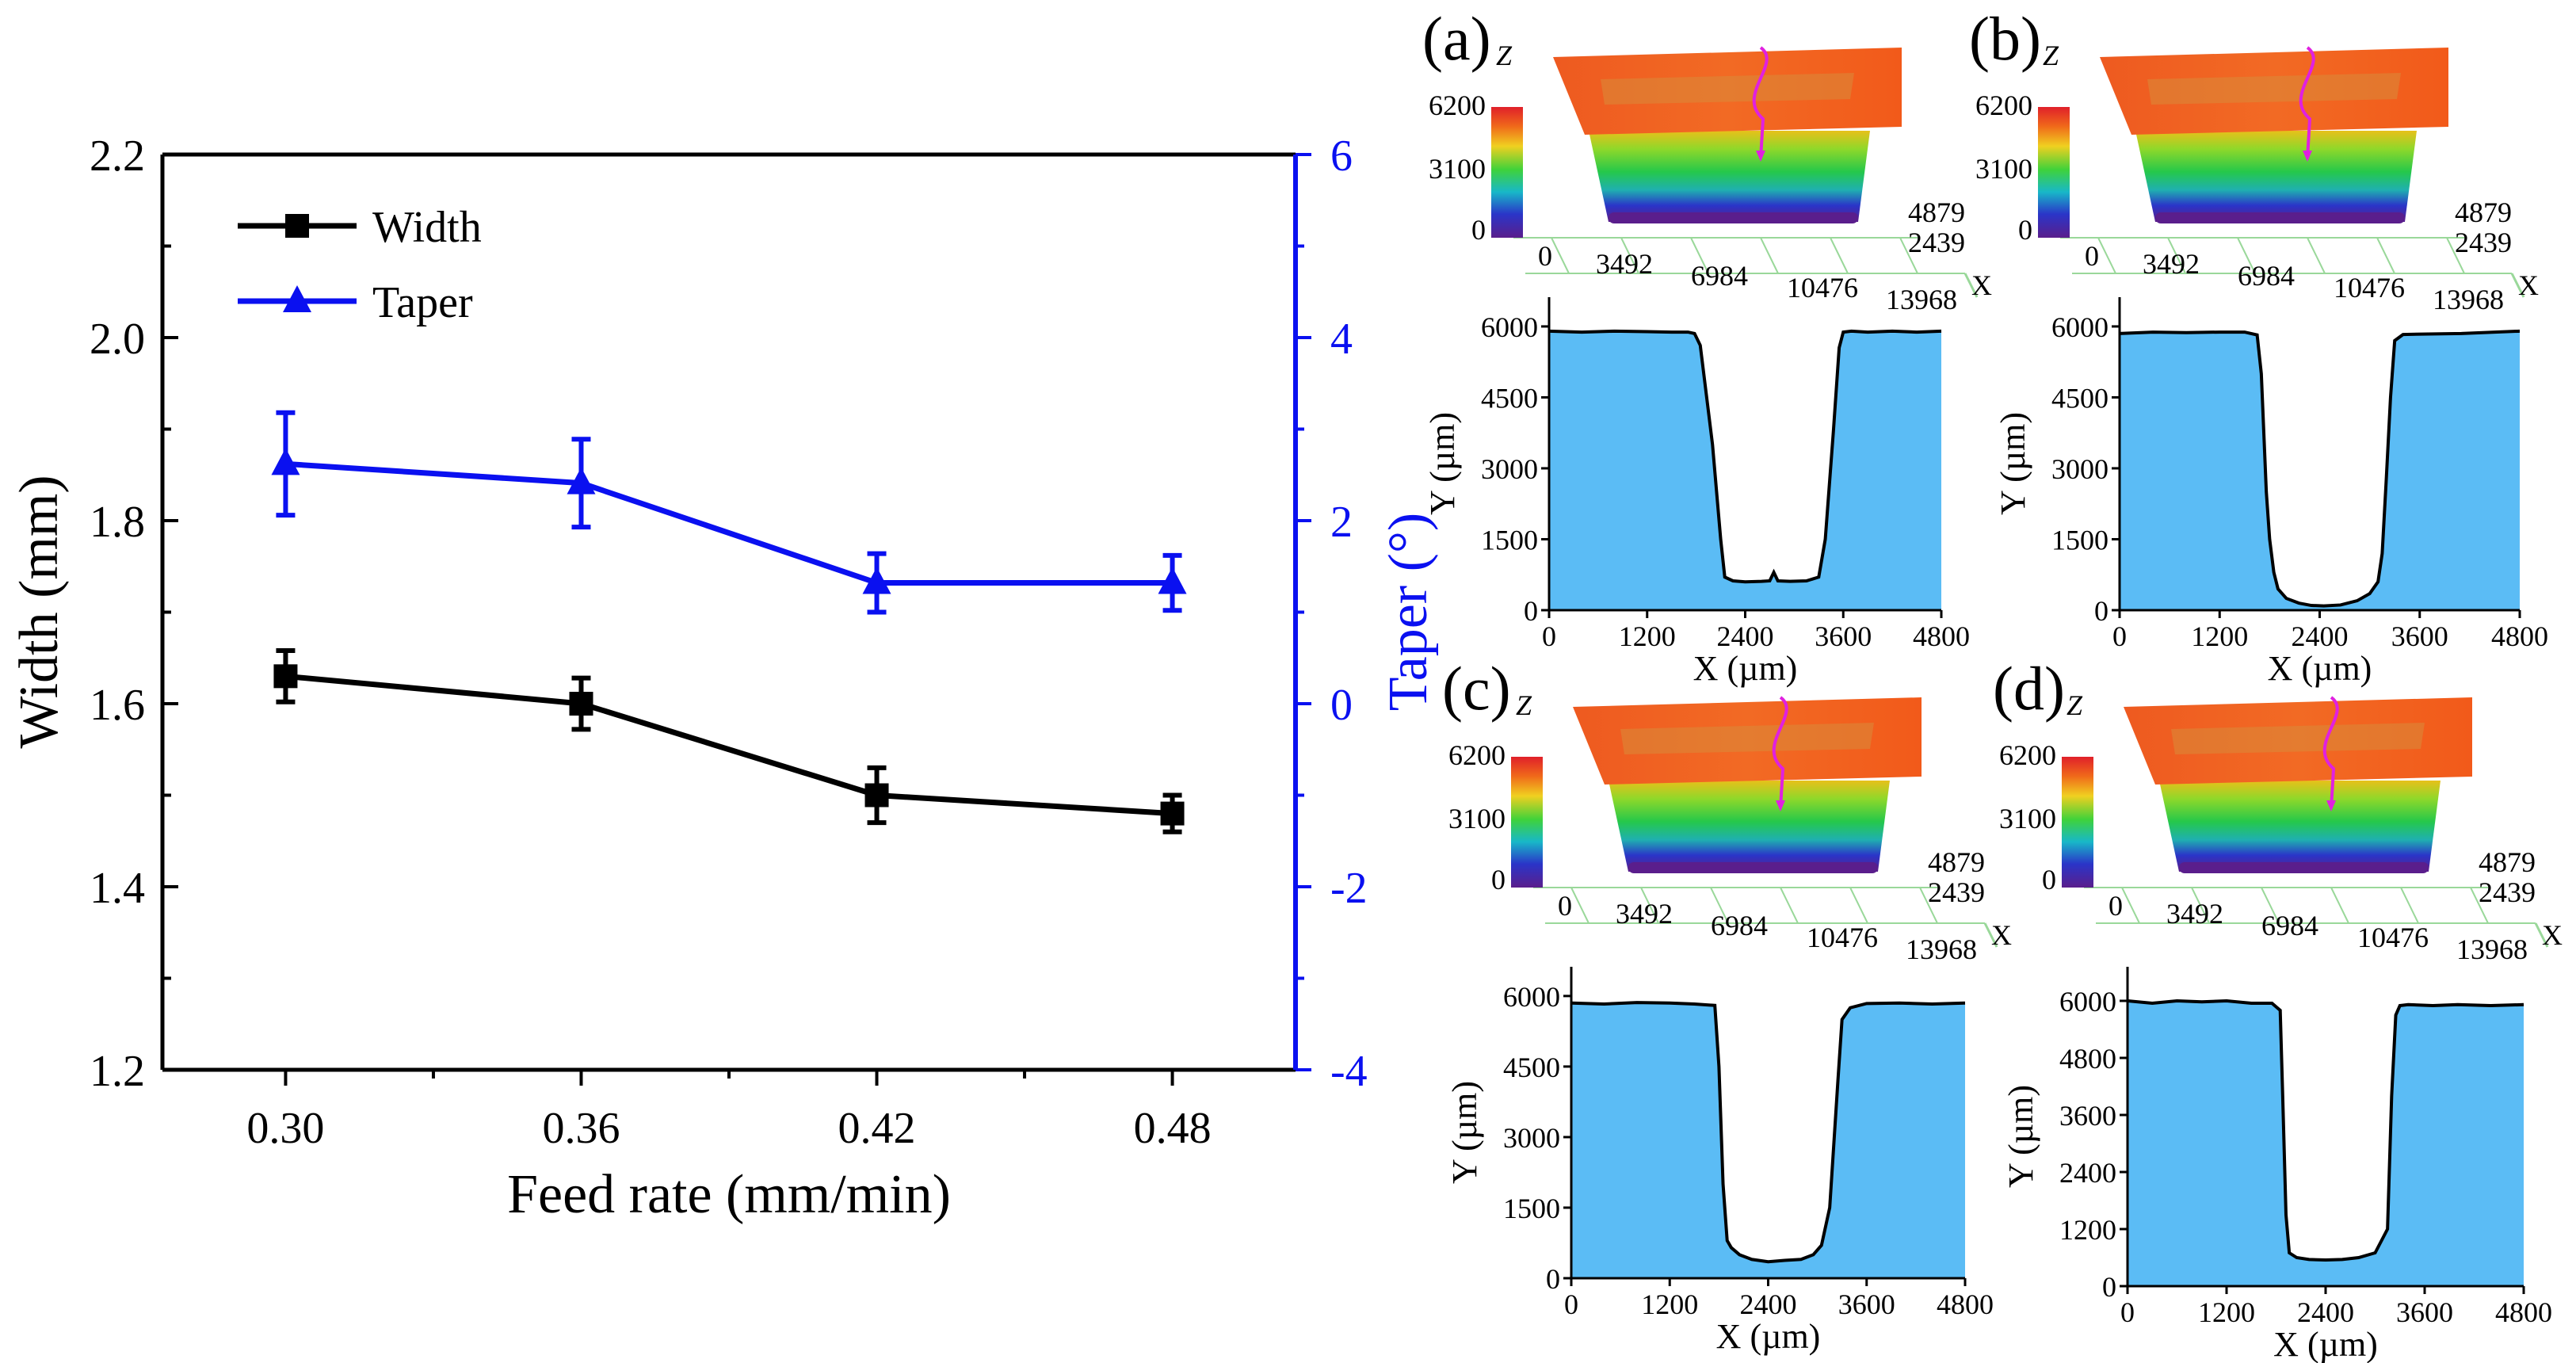  What do you see at coordinates (297, 298) in the screenshot?
I see `legend-marker-triangle` at bounding box center [297, 298].